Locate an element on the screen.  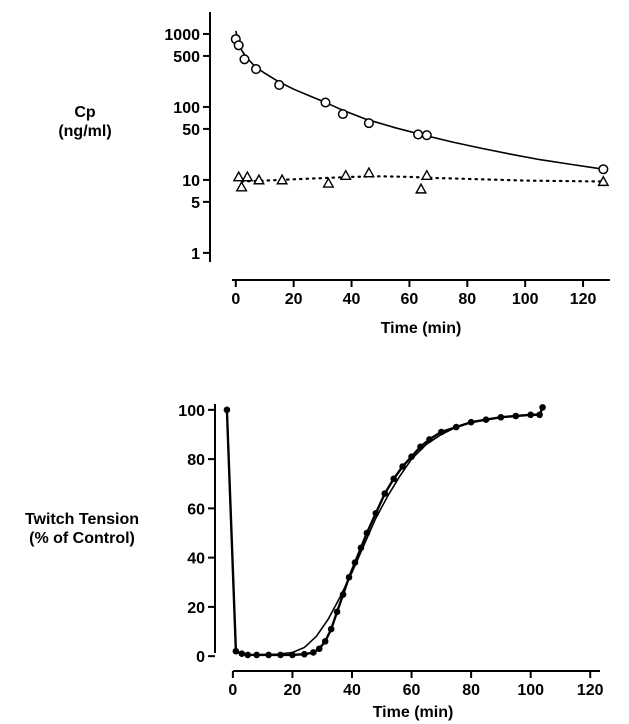
twitch-y-tick-label: 60 is located at coordinates (196, 509).